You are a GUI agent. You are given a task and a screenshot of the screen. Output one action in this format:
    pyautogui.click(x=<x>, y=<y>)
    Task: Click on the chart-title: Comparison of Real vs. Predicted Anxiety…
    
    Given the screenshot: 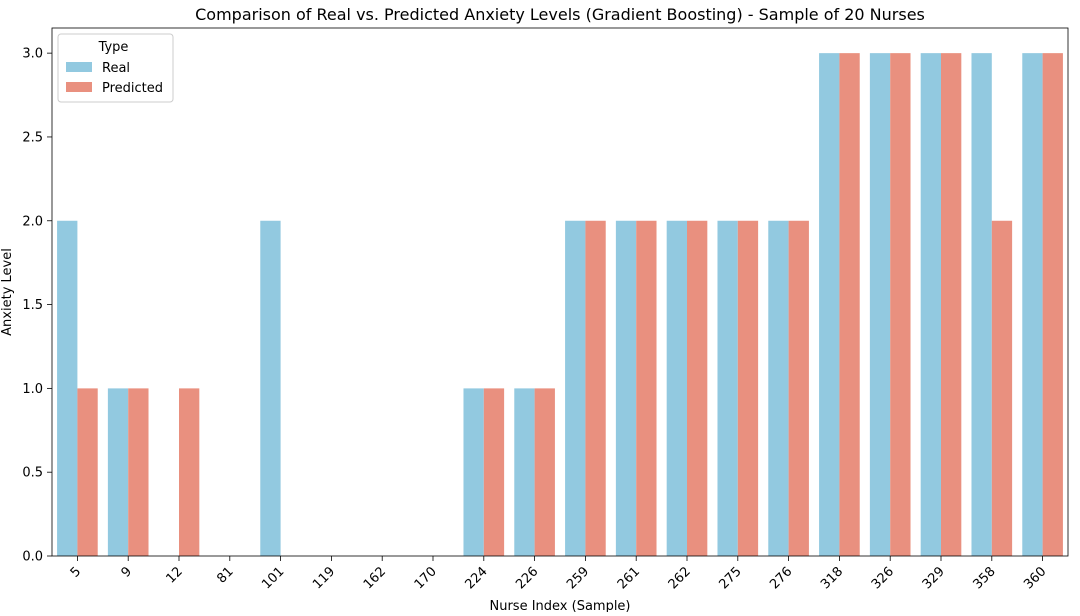 What is the action you would take?
    pyautogui.click(x=560, y=14)
    